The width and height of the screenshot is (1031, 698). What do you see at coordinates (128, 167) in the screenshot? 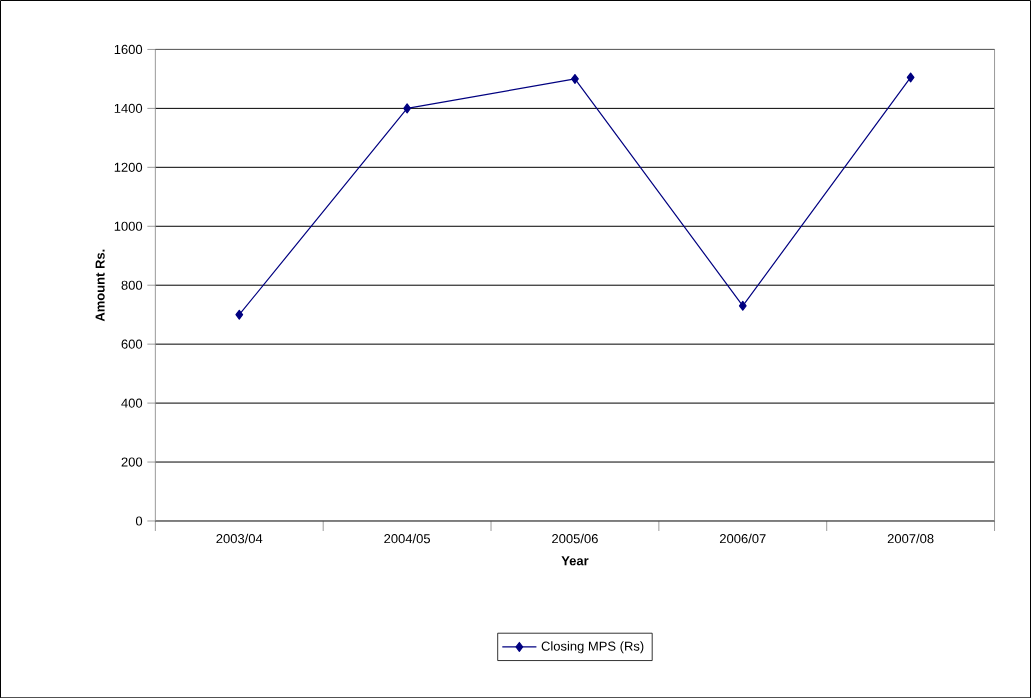
I see `y-tick-label: 1200` at bounding box center [128, 167].